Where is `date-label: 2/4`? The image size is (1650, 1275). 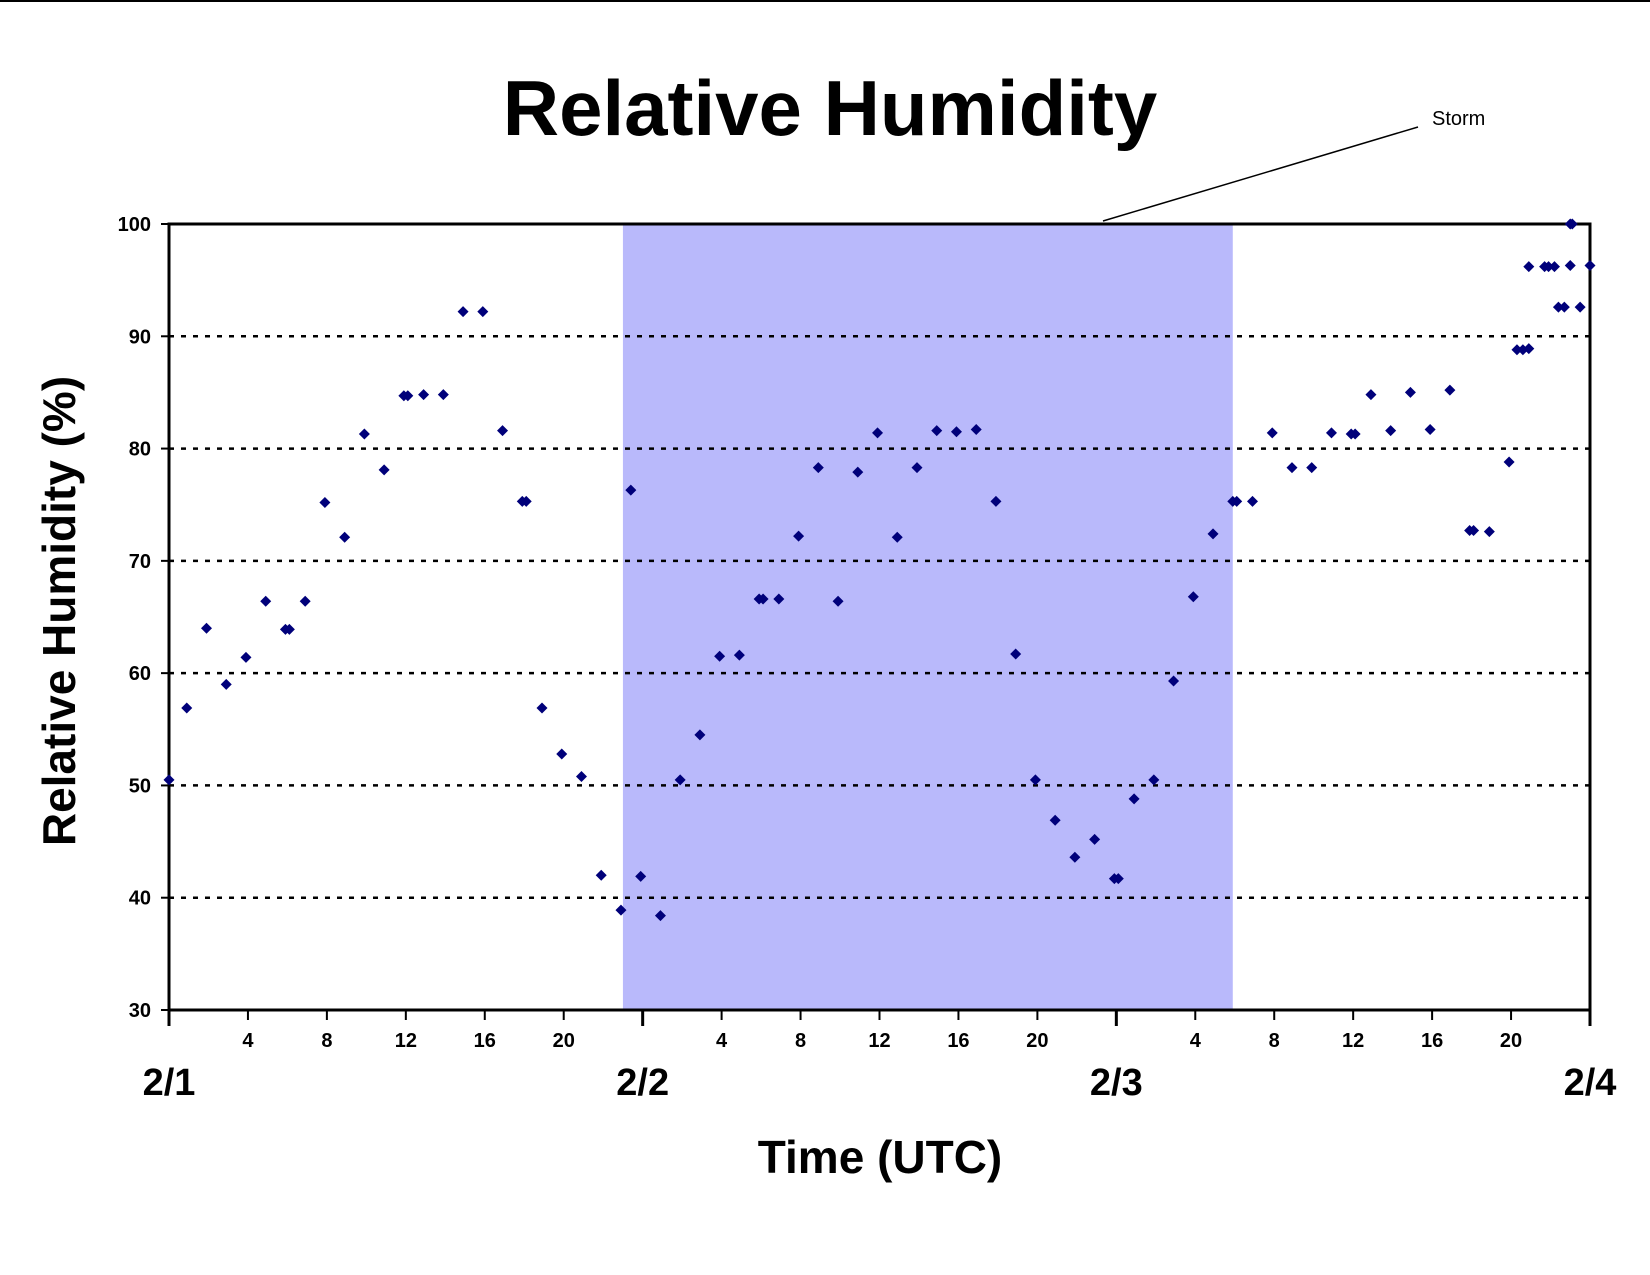
date-label: 2/4 is located at coordinates (1590, 1083).